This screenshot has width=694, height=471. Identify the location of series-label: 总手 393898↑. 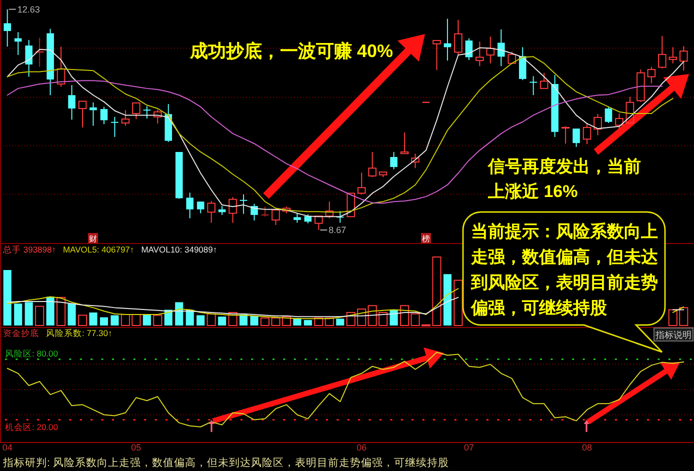
(29, 249).